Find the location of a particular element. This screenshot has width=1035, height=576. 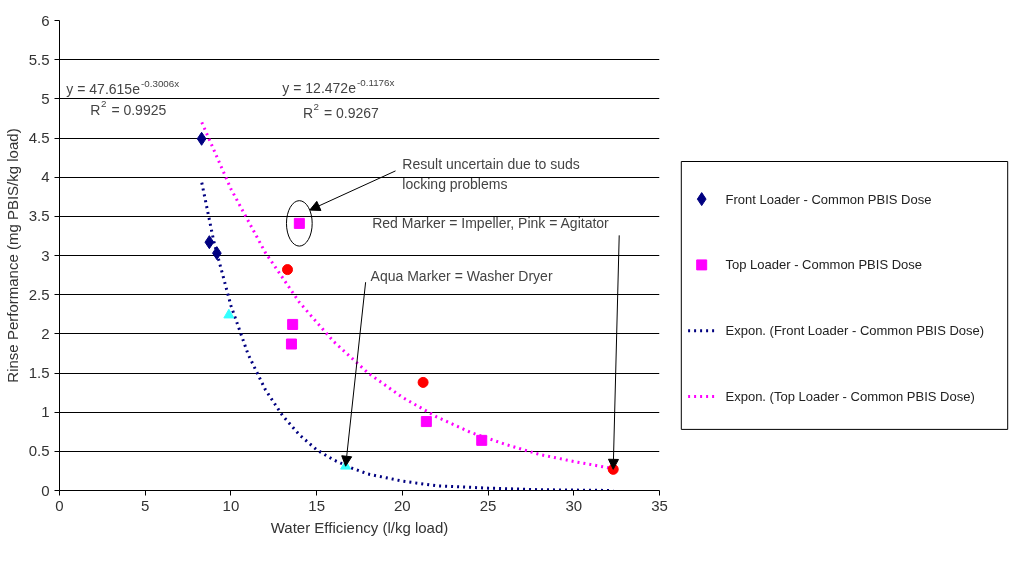

legend-label: Expon. (Top Loader - Common PBIS Dose) is located at coordinates (850, 396).